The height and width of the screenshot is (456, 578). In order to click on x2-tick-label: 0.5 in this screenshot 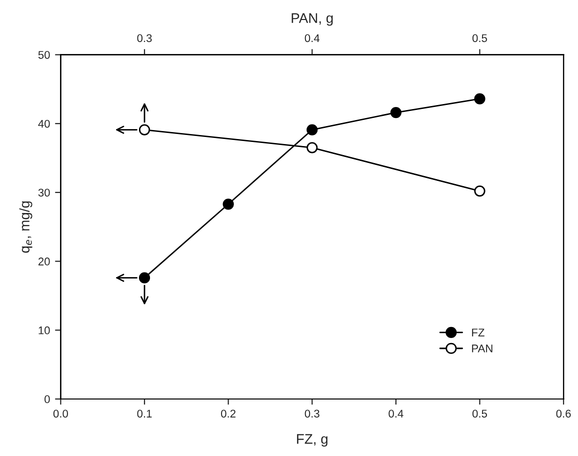, I will do `click(479, 38)`.